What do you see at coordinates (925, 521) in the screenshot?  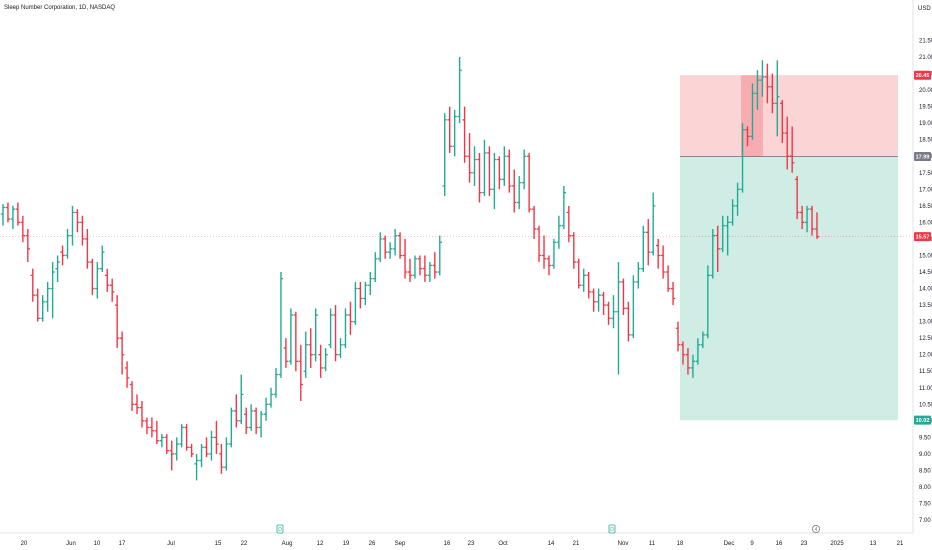 I see `y-tick-label: 7.00` at bounding box center [925, 521].